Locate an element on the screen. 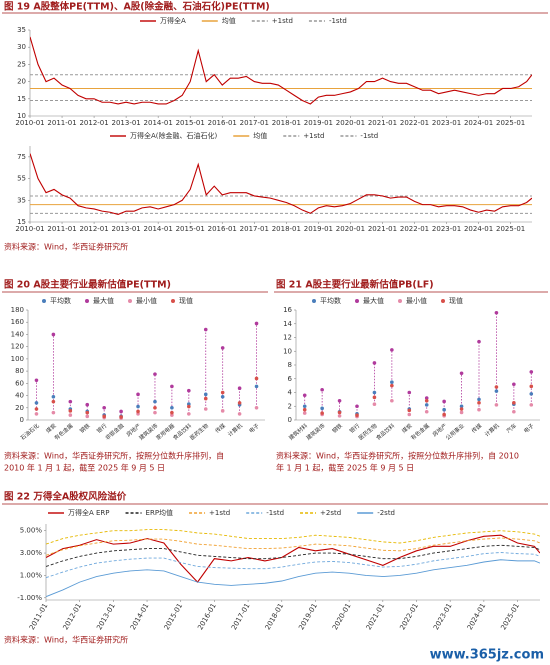 This screenshot has height=665, width=550. category-label: 电子 is located at coordinates (529, 428).